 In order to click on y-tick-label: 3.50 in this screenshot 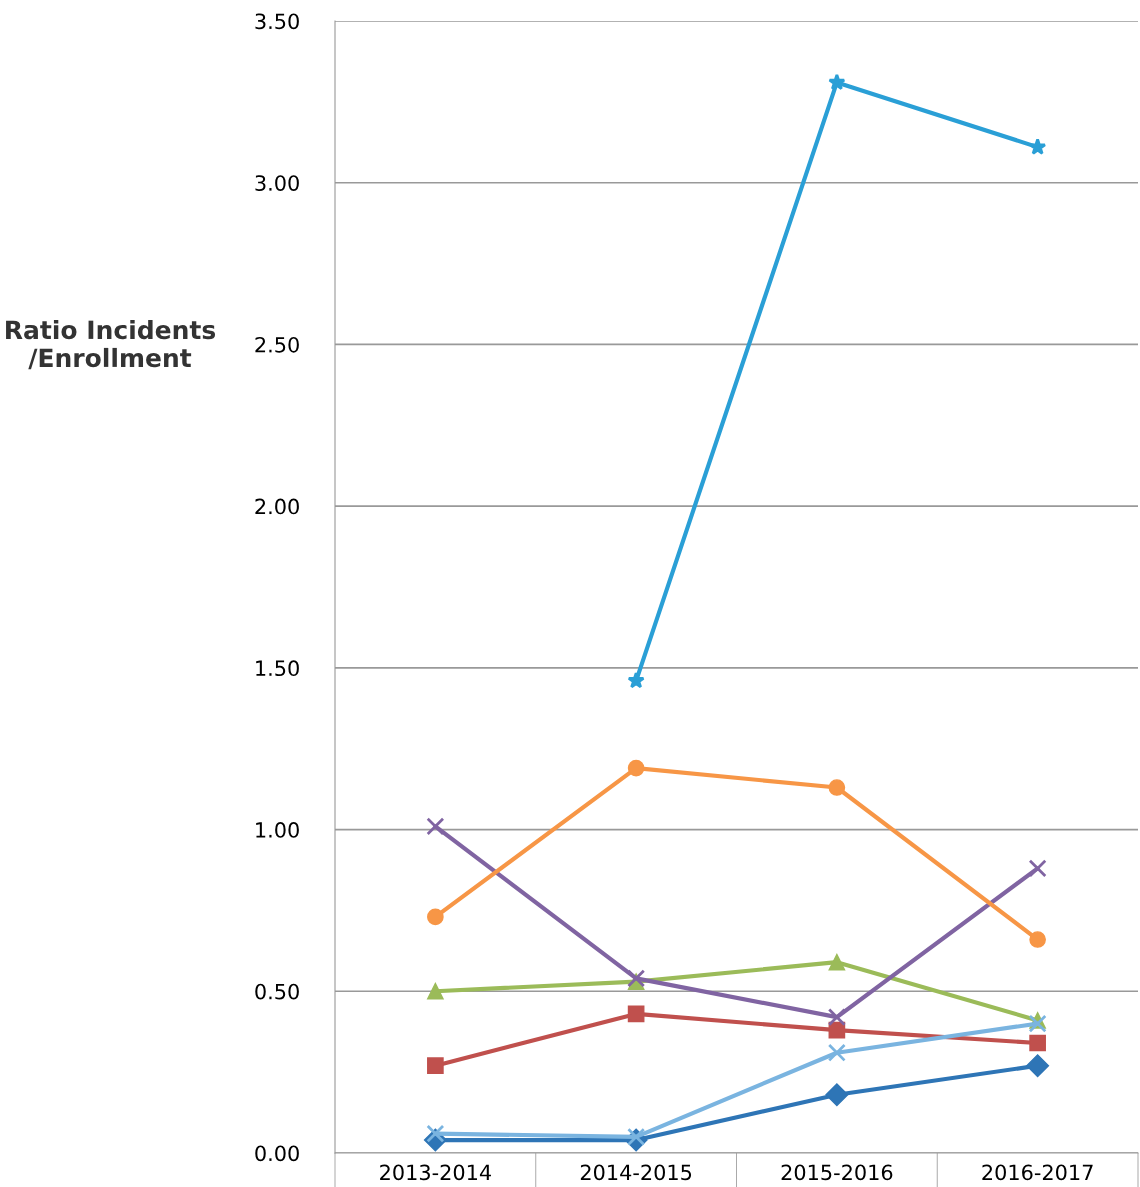, I will do `click(277, 21)`.